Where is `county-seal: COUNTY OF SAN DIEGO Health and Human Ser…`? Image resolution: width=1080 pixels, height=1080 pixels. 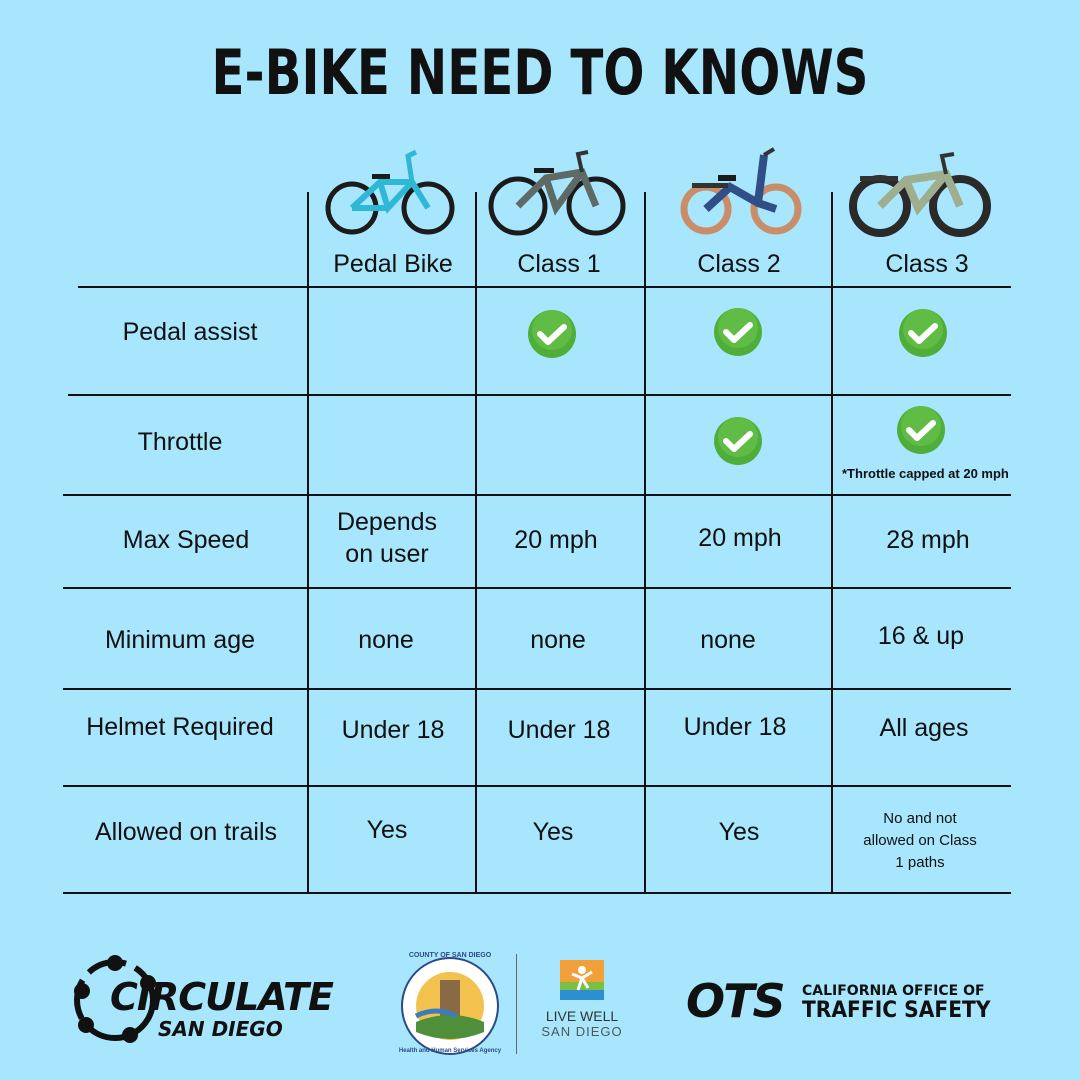
county-seal: COUNTY OF SAN DIEGO Health and Human Ser… is located at coordinates (451, 1004).